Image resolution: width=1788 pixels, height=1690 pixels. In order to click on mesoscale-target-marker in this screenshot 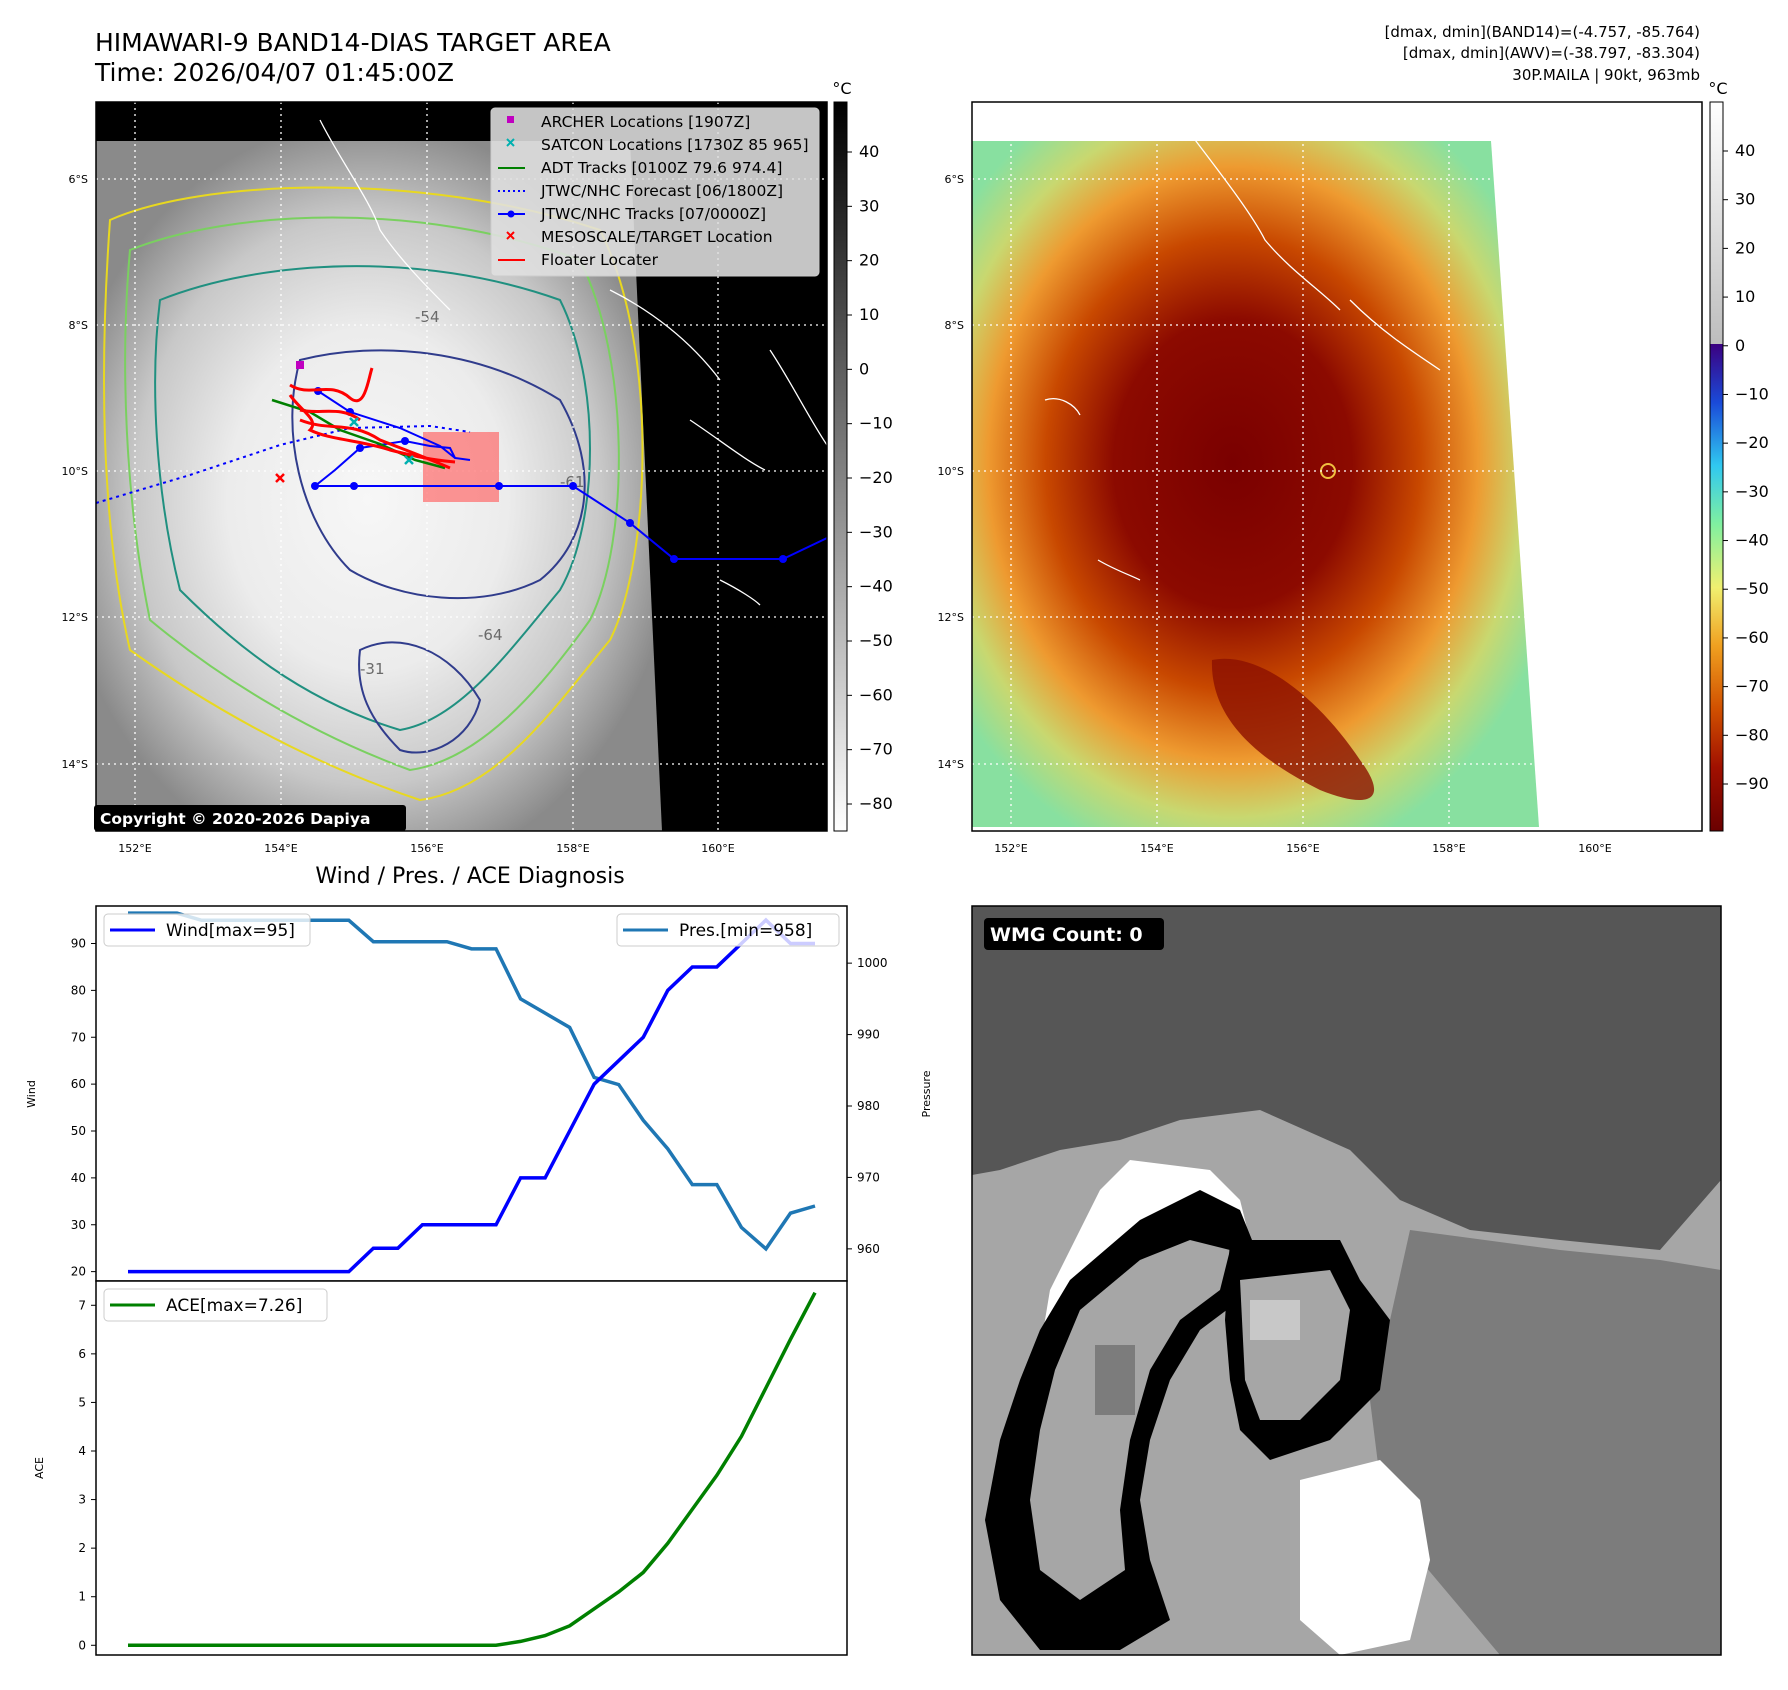, I will do `click(280, 478)`.